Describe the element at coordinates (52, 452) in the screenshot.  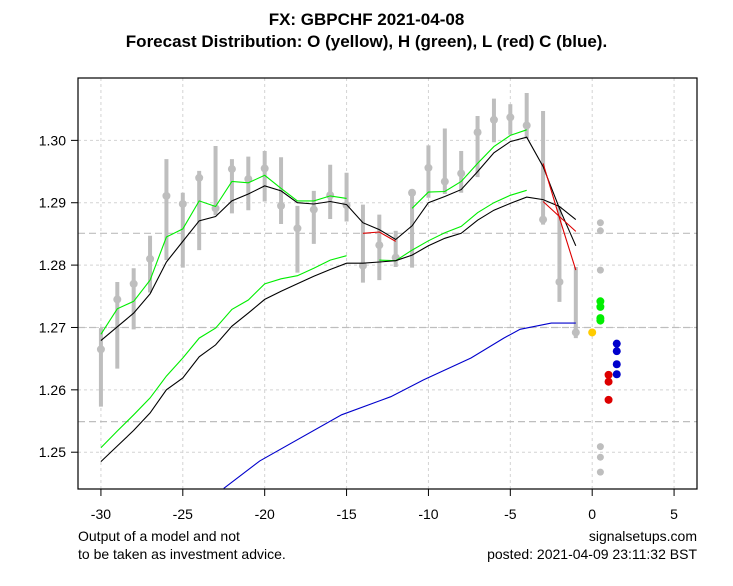
I see `y-tick-label: 1.25` at that location.